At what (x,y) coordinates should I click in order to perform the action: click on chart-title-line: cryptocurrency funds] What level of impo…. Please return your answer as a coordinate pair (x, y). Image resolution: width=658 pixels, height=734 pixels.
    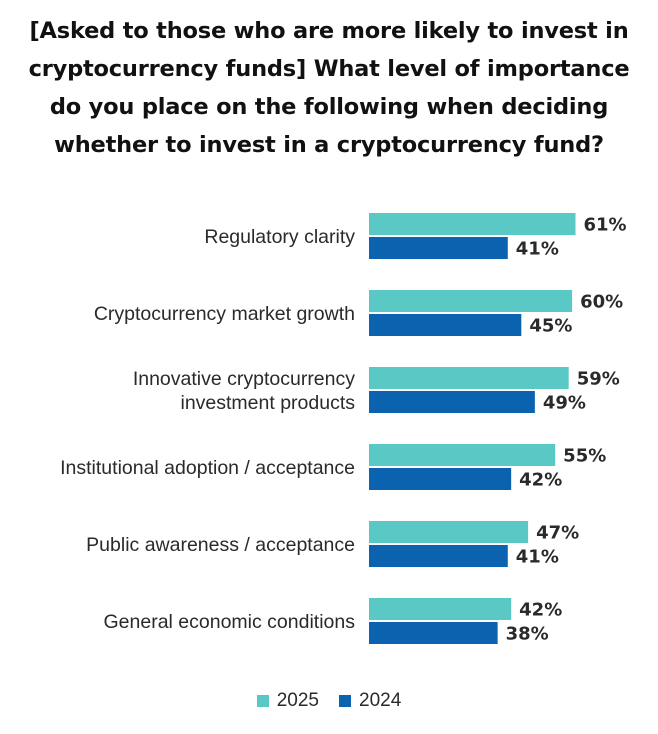
    Looking at the image, I should click on (329, 69).